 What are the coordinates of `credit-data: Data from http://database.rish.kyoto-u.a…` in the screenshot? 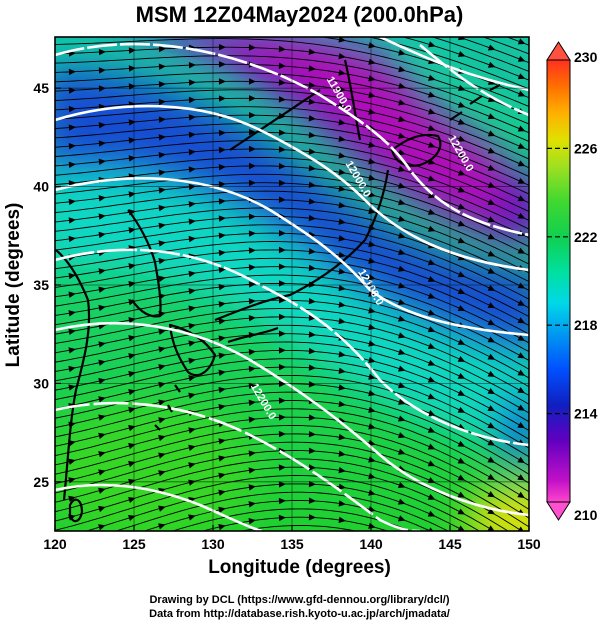 It's located at (299, 614).